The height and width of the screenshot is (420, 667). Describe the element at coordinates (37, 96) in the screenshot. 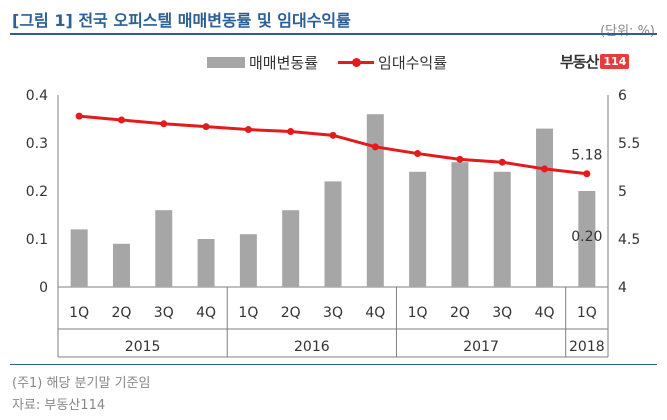

I see `left-tick-label: 0.4` at that location.